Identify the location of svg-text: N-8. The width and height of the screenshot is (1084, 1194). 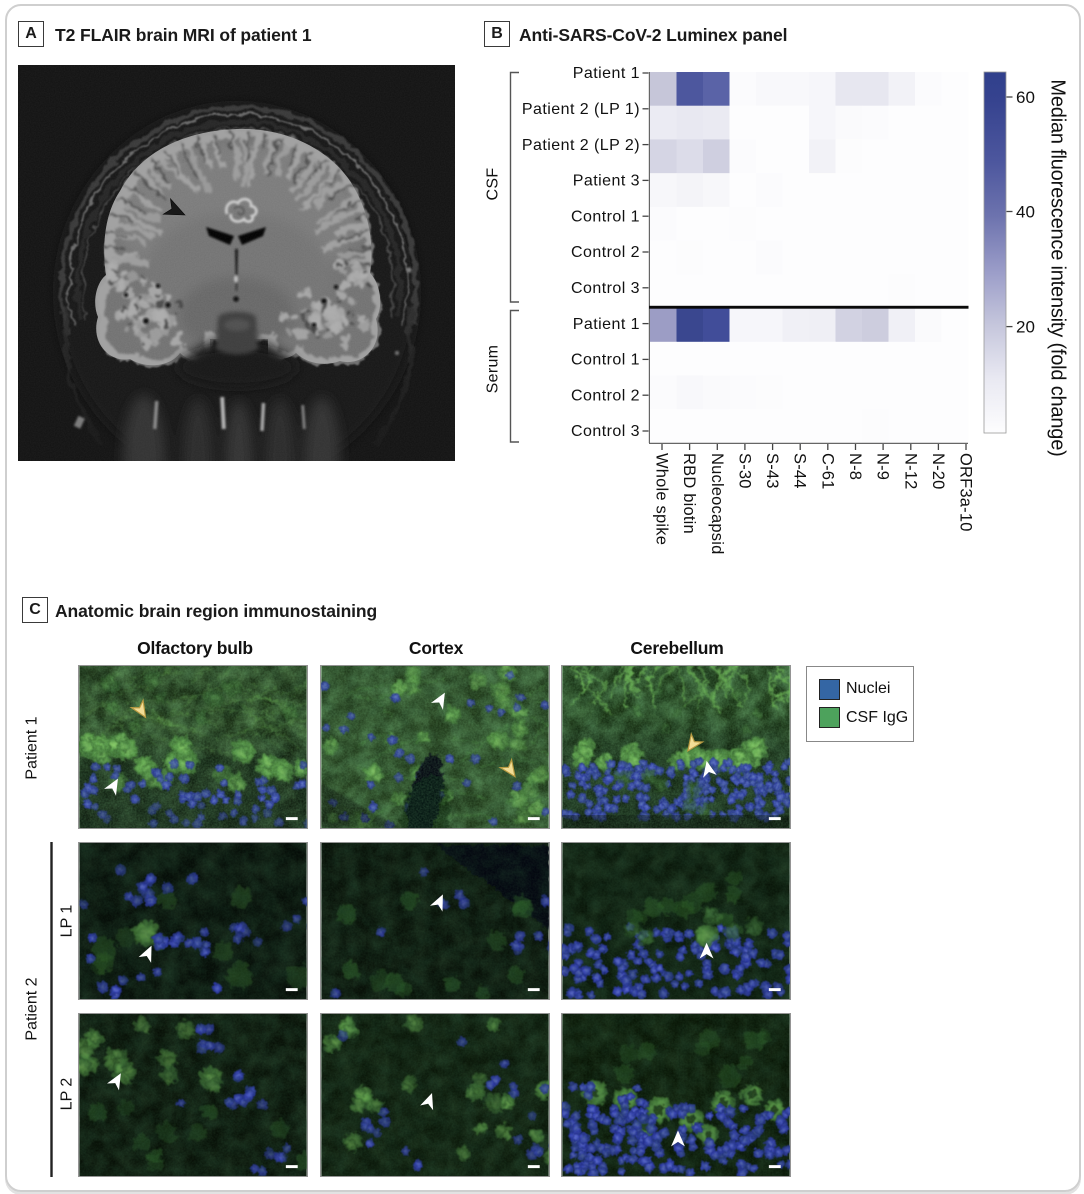
(855, 466).